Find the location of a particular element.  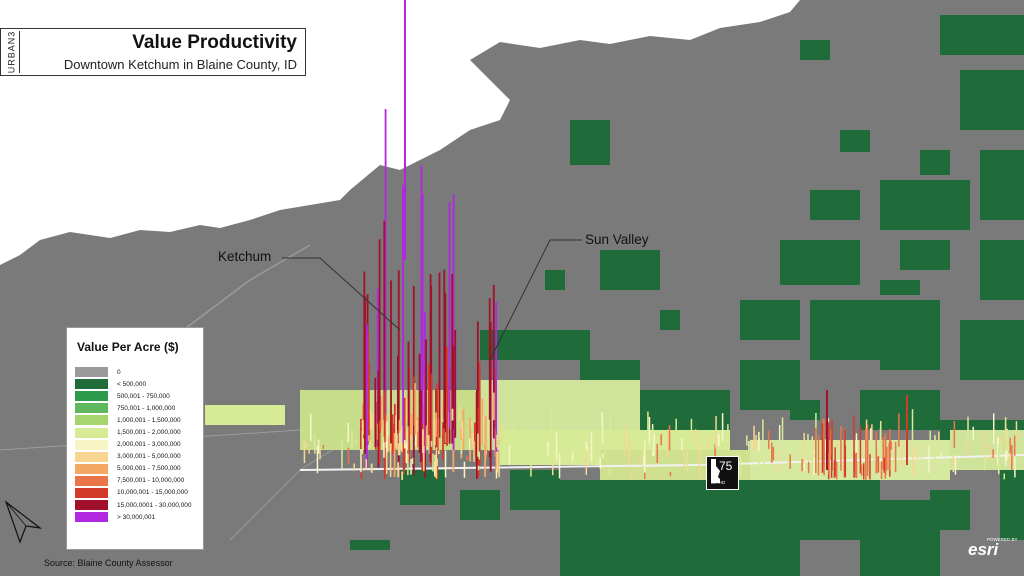

legend-label: > 30,000,001 is located at coordinates (136, 517).